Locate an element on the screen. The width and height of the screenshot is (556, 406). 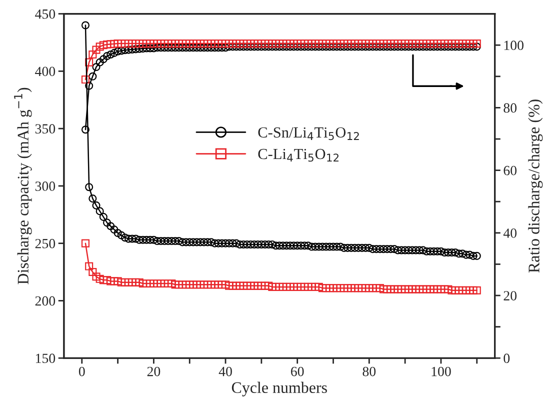
y2-tick-label: 100 is located at coordinates (514, 45).